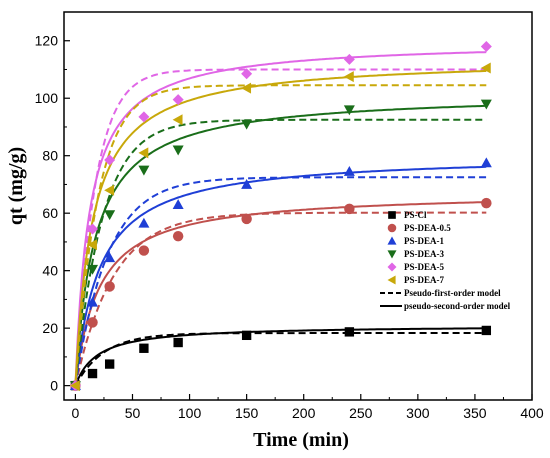 The image size is (550, 458). Describe the element at coordinates (418, 413) in the screenshot. I see `x-tick-label: 300` at that location.